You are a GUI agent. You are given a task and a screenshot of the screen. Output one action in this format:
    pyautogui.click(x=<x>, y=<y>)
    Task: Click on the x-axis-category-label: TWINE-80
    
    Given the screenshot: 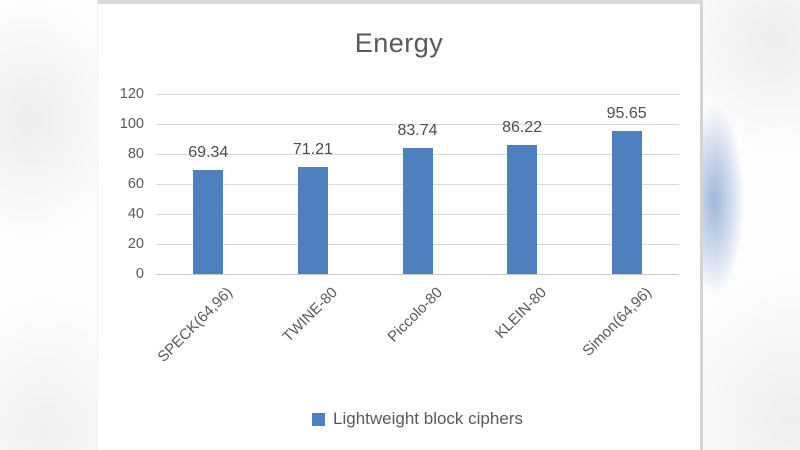 What is the action you would take?
    pyautogui.click(x=310, y=315)
    